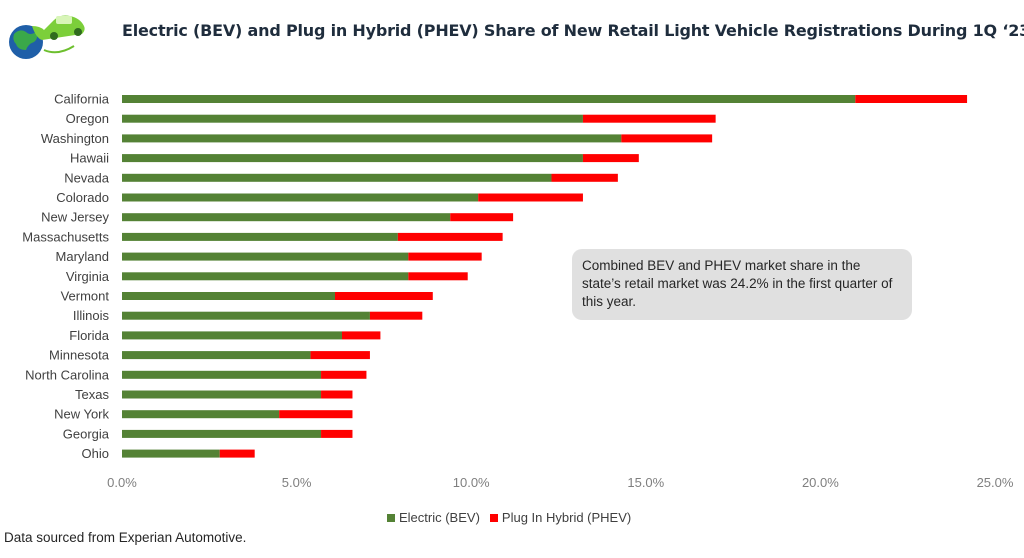 The width and height of the screenshot is (1024, 558). I want to click on category-label: Maryland, so click(82, 256).